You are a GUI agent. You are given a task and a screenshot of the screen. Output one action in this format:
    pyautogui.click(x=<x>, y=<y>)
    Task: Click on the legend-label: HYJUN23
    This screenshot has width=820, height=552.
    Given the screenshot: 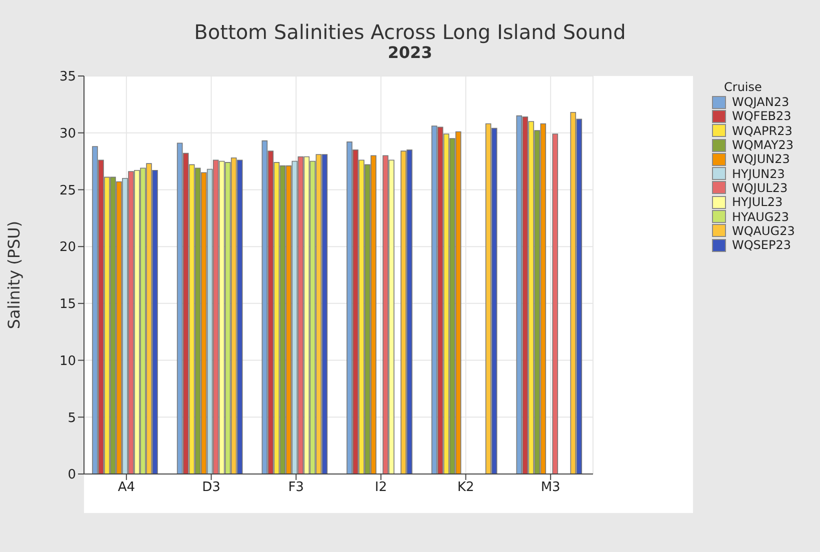 What is the action you would take?
    pyautogui.click(x=758, y=173)
    